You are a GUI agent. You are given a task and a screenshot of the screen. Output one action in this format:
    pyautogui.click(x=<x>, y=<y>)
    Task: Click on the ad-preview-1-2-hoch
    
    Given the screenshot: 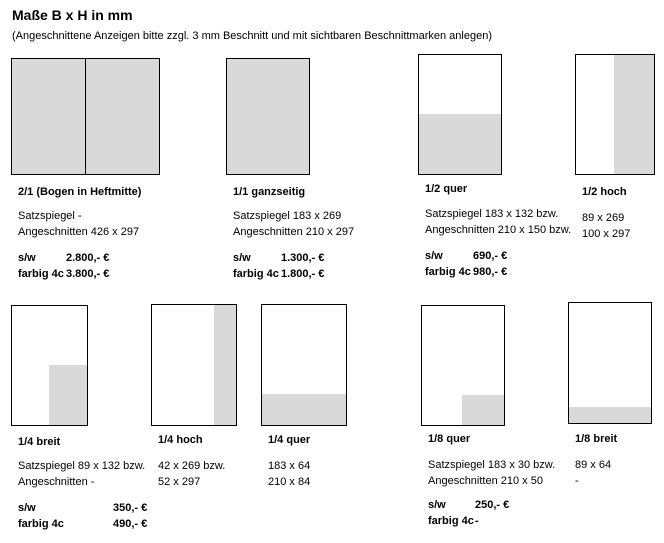 What is the action you would take?
    pyautogui.click(x=615, y=114)
    